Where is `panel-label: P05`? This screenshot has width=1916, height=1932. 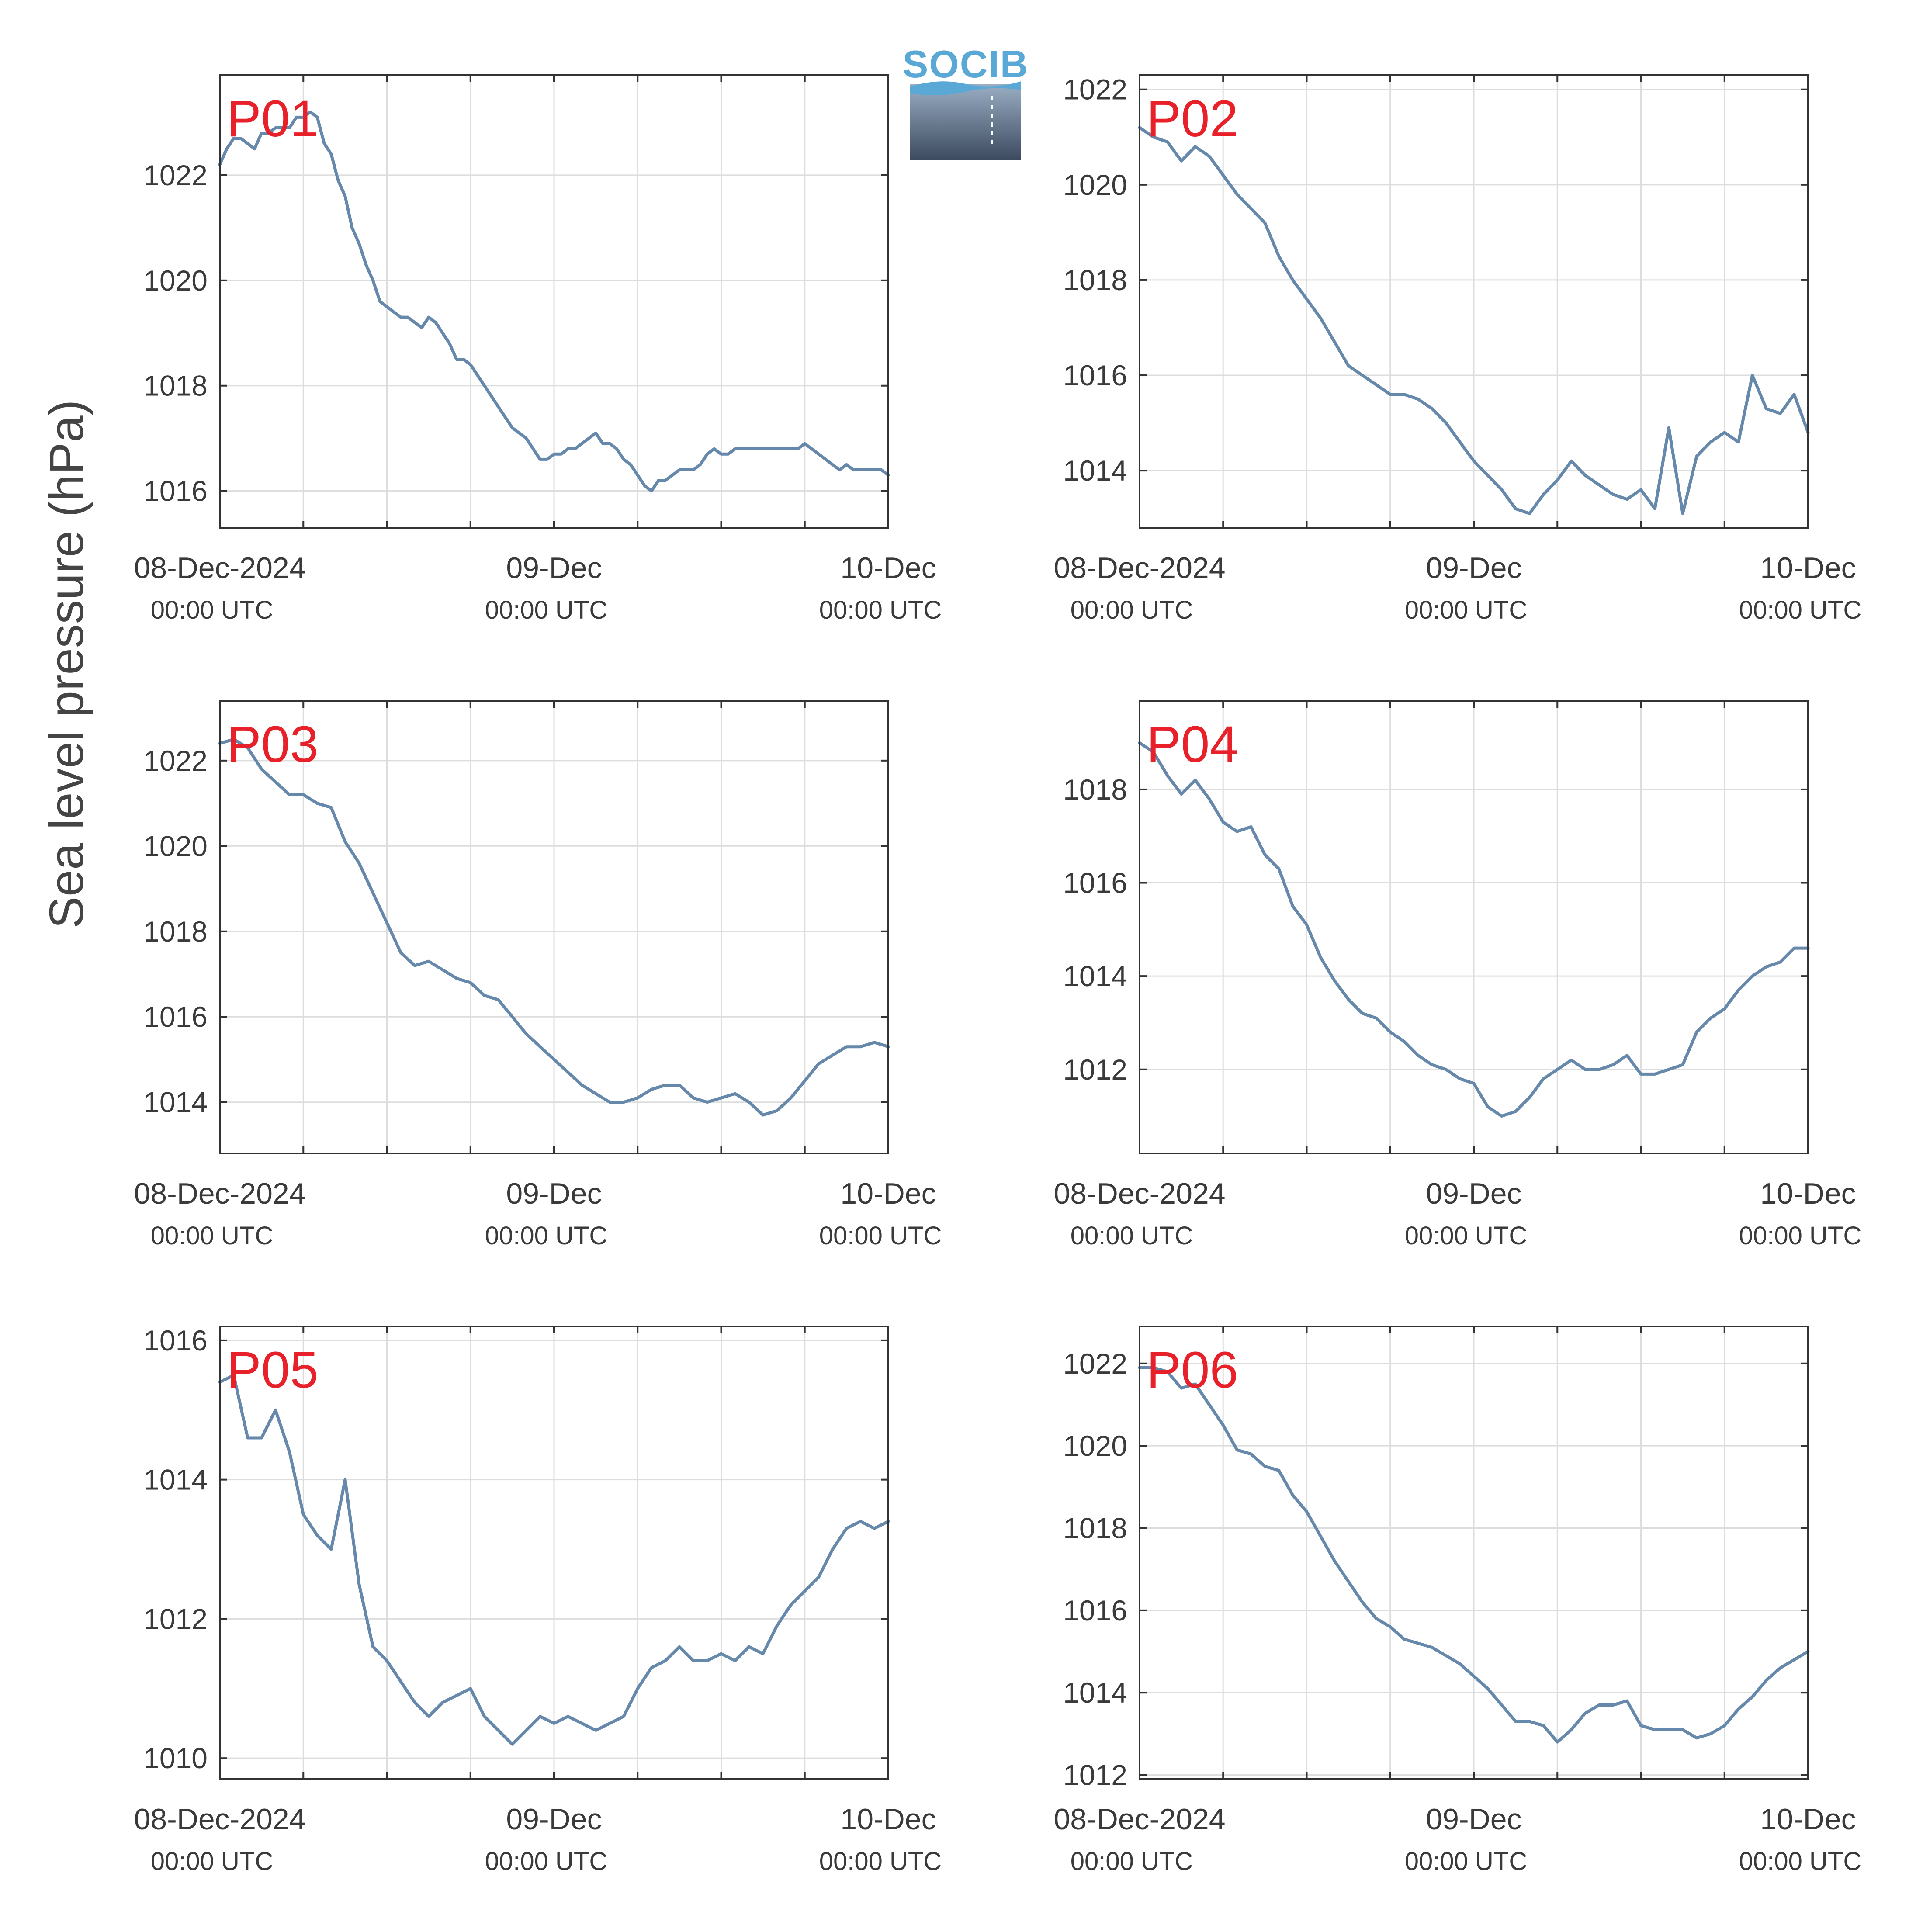 panel-label: P05 is located at coordinates (273, 1370).